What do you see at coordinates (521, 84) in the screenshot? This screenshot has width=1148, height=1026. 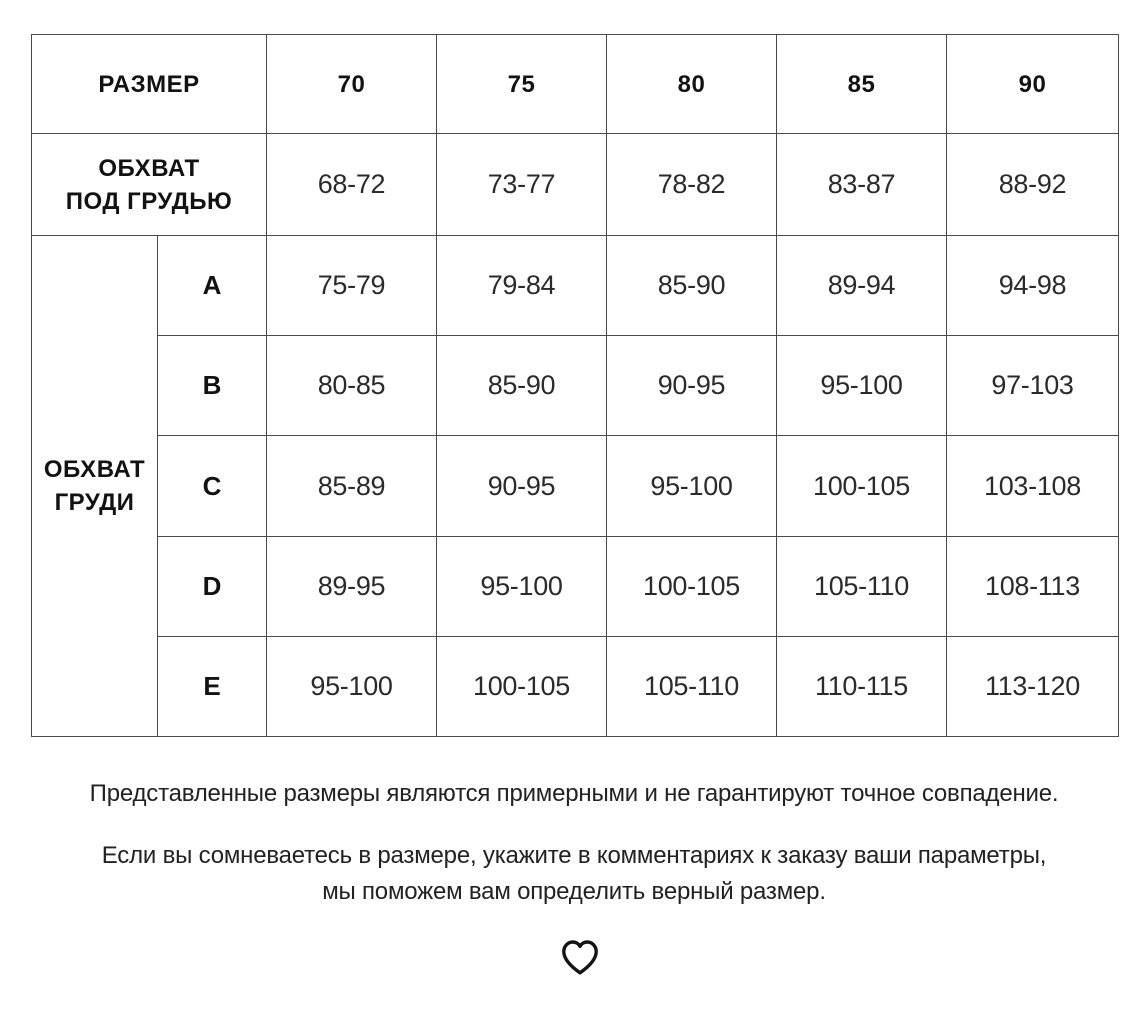 I see `size-column-header: 75` at bounding box center [521, 84].